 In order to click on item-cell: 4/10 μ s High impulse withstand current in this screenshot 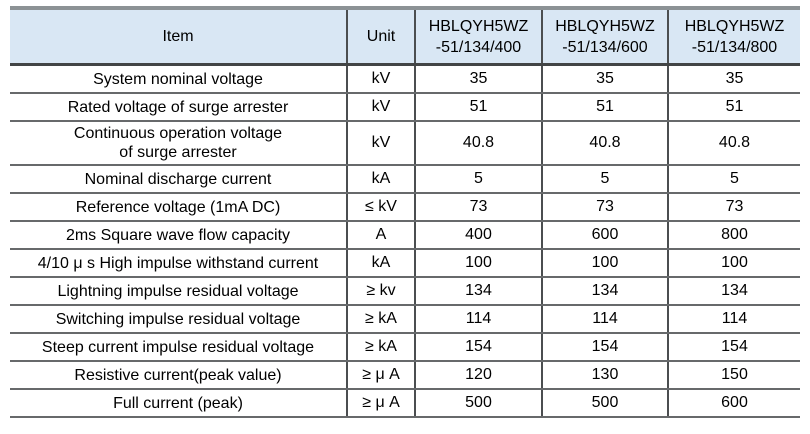, I will do `click(178, 263)`.